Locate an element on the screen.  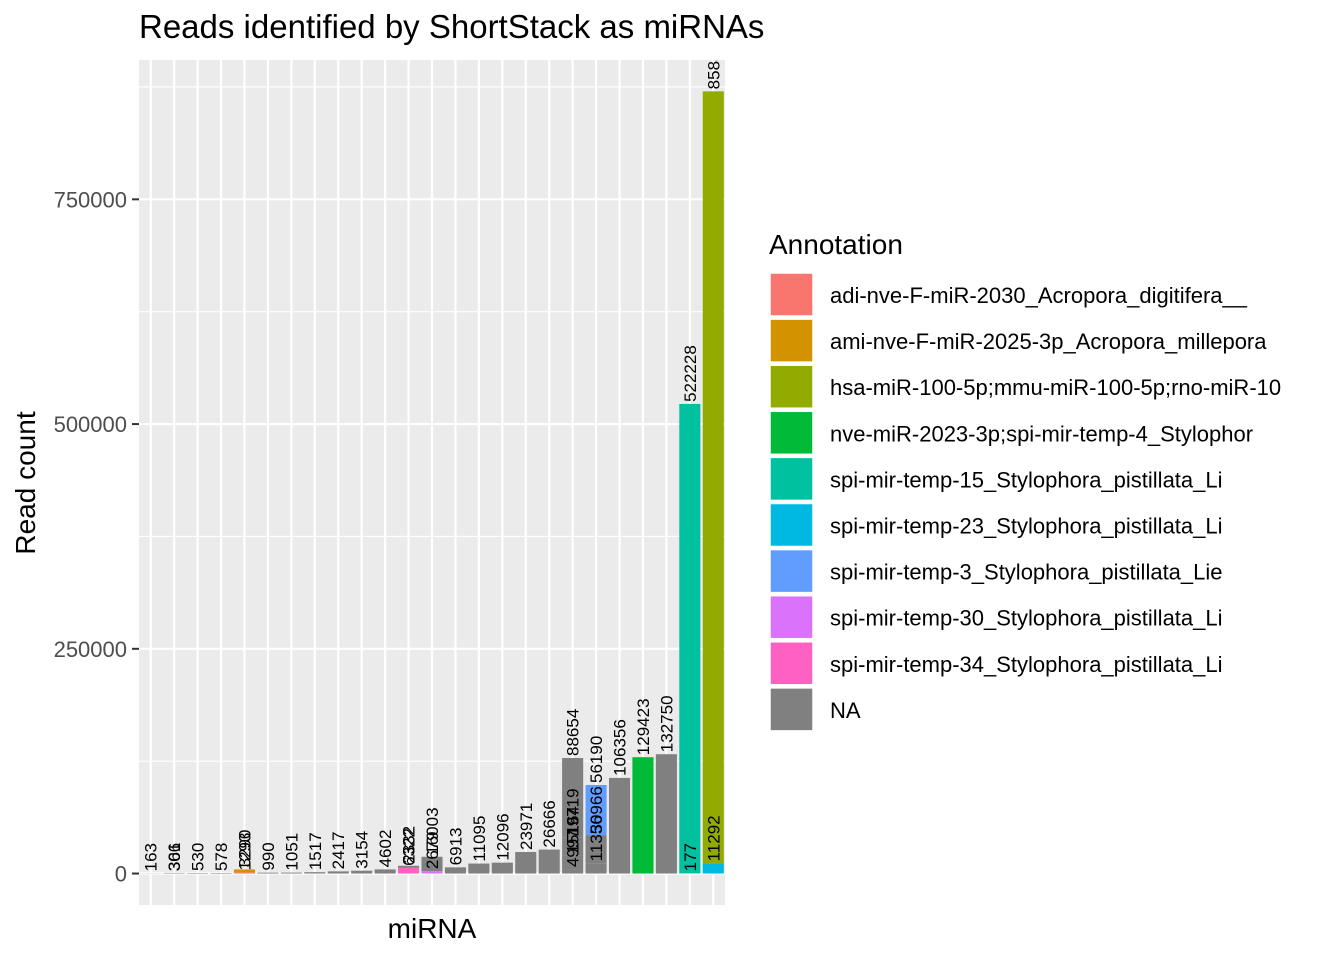
bar-value-label: 858850 is located at coordinates (713, 61).